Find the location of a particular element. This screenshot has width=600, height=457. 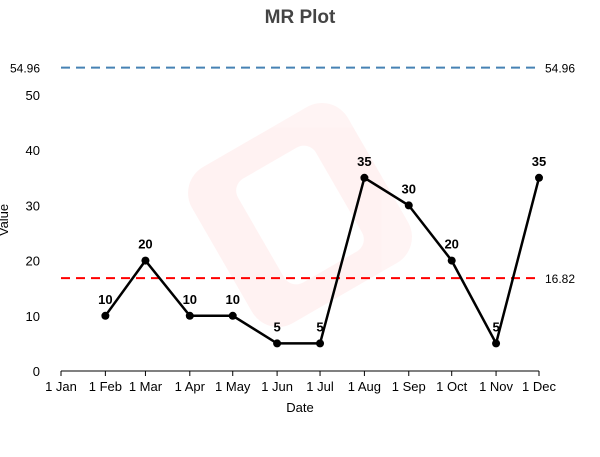

x-tick-label: 1 Jan is located at coordinates (61, 386).